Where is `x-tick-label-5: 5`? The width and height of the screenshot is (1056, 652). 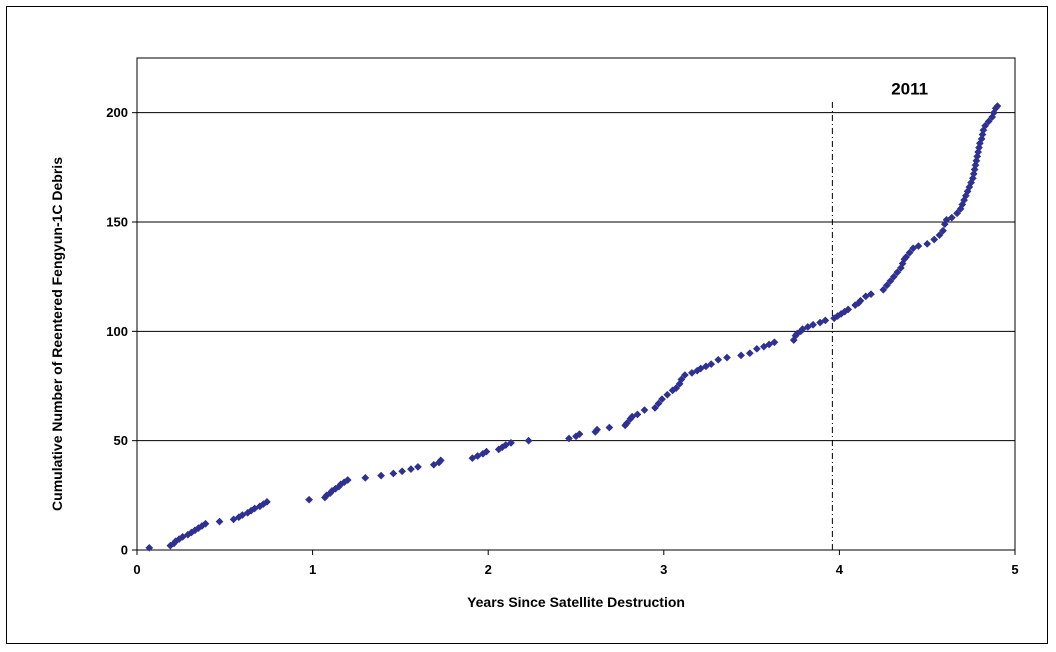
x-tick-label-5: 5 is located at coordinates (1014, 569).